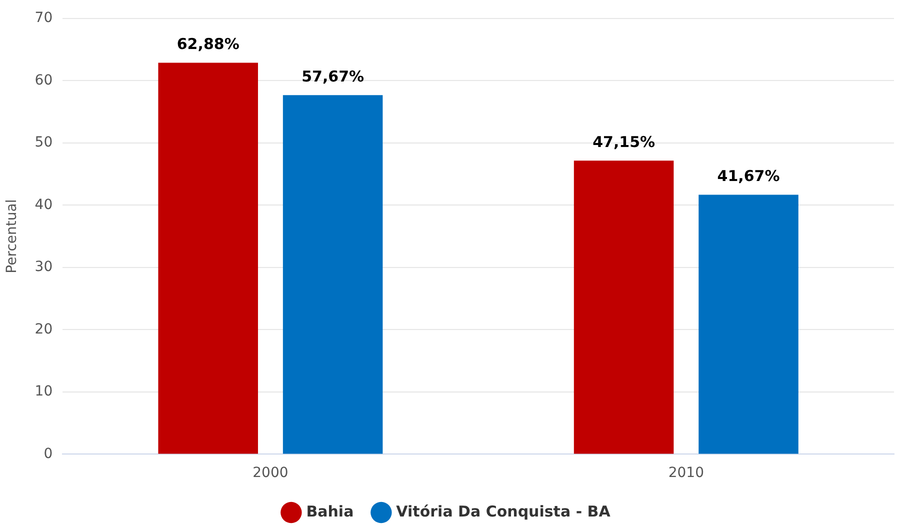 This screenshot has width=898, height=530. Describe the element at coordinates (12, 236) in the screenshot. I see `y-axis-title: Percentual` at that location.